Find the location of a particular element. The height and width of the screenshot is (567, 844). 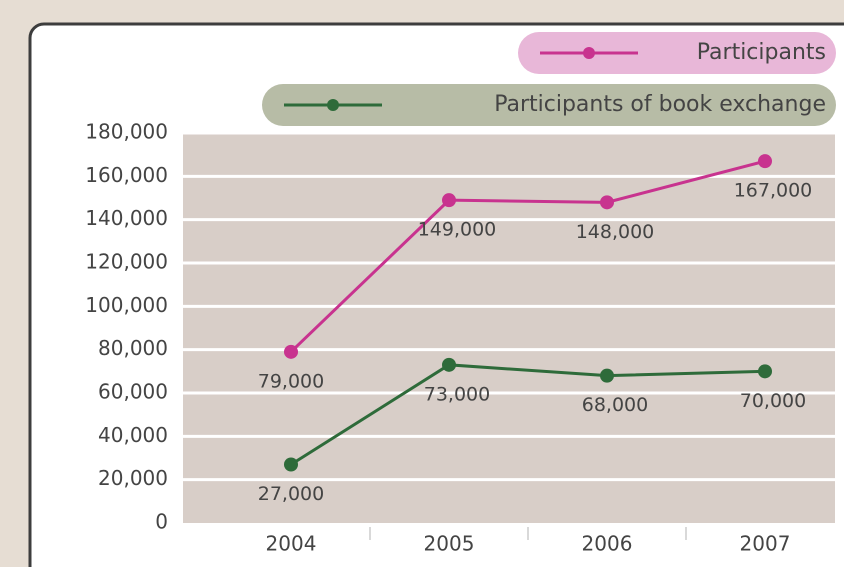

y-tick-label: 100,000 is located at coordinates (126, 305).